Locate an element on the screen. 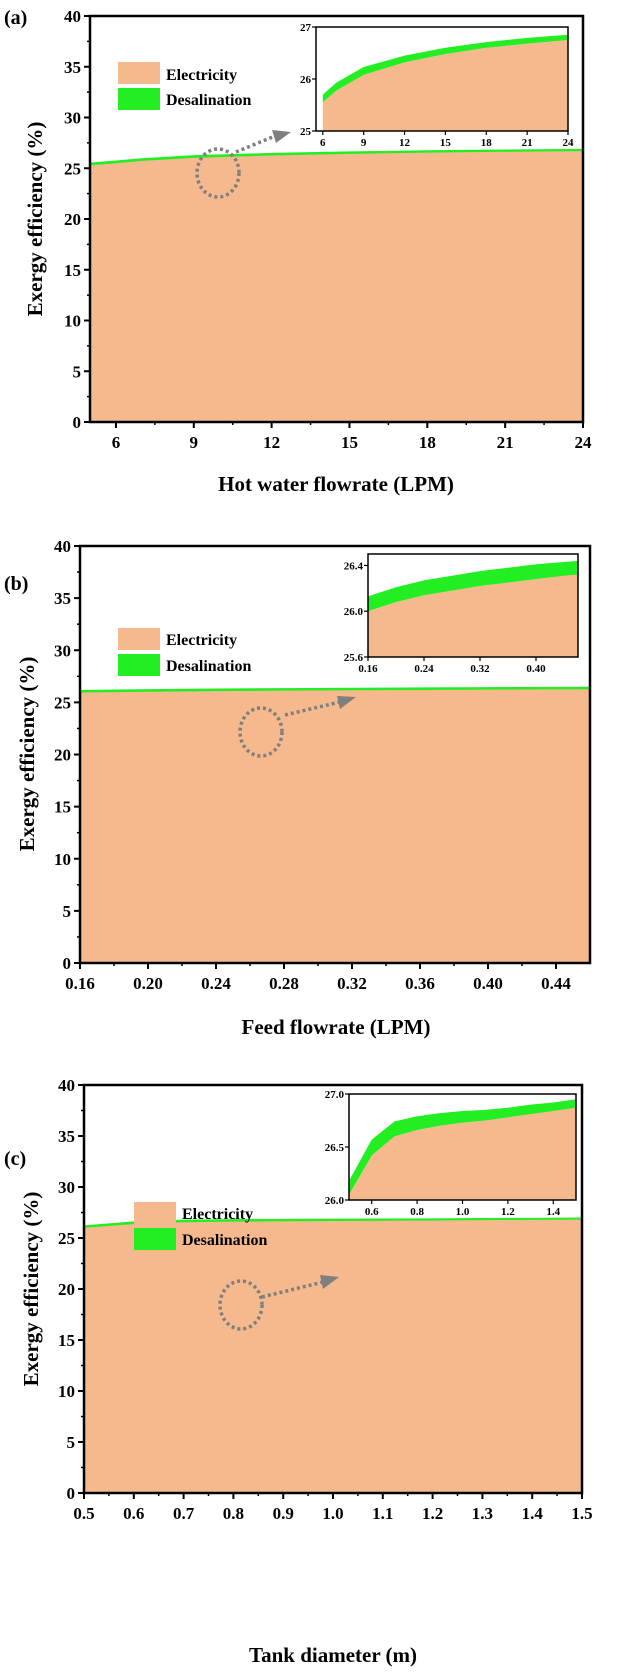  zoom-arrow-line-c is located at coordinates (292, 1289).